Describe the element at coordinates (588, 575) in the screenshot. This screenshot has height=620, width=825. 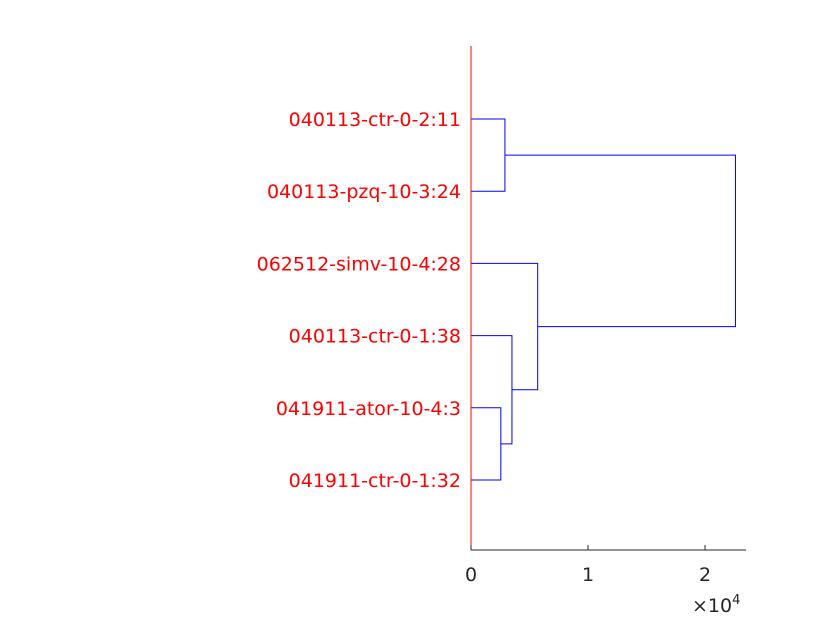
I see `x-tick-label: 1` at that location.